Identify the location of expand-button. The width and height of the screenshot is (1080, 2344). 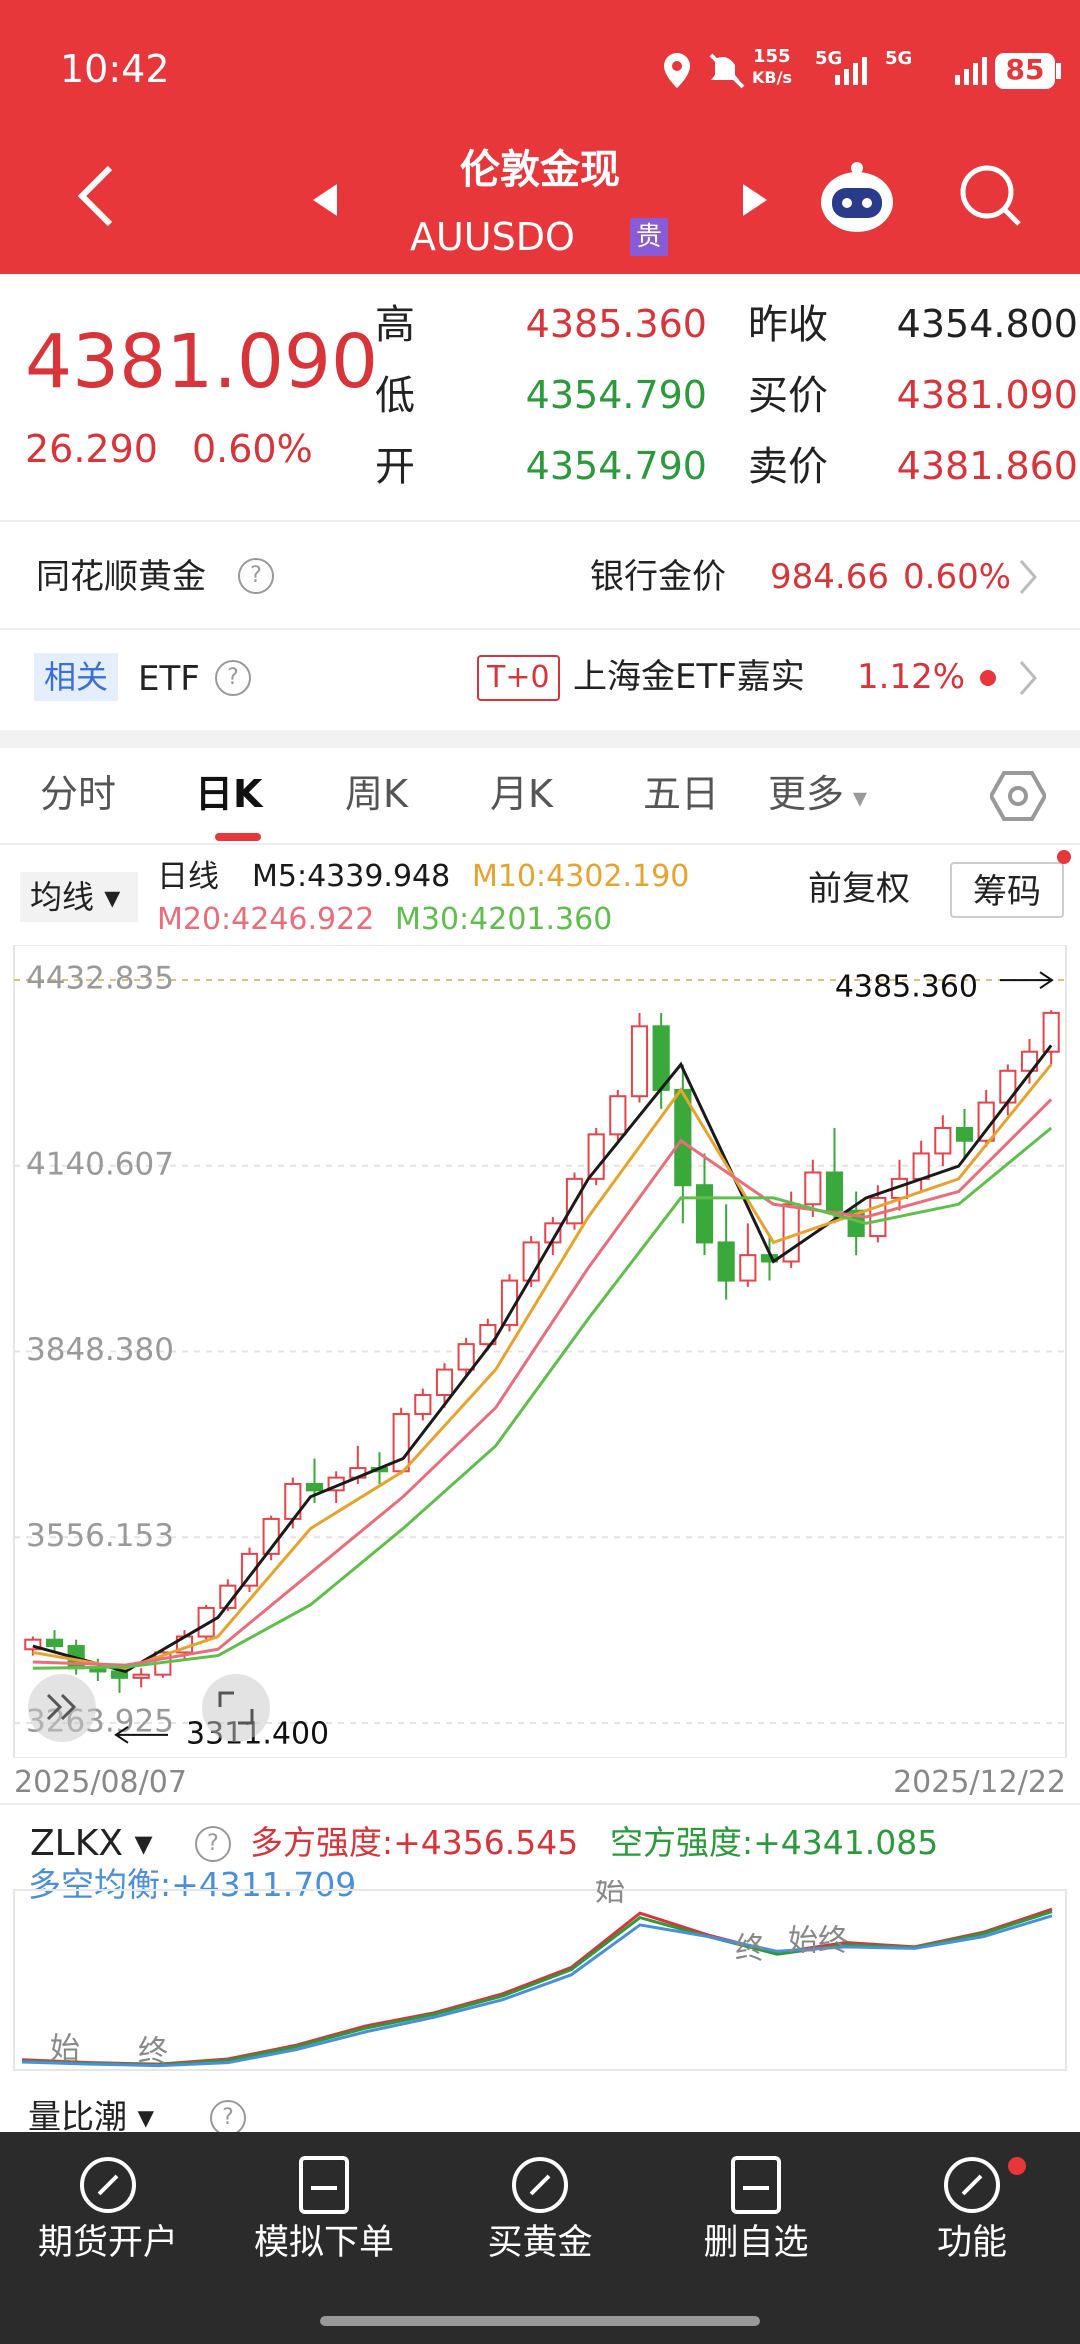
(62, 1708).